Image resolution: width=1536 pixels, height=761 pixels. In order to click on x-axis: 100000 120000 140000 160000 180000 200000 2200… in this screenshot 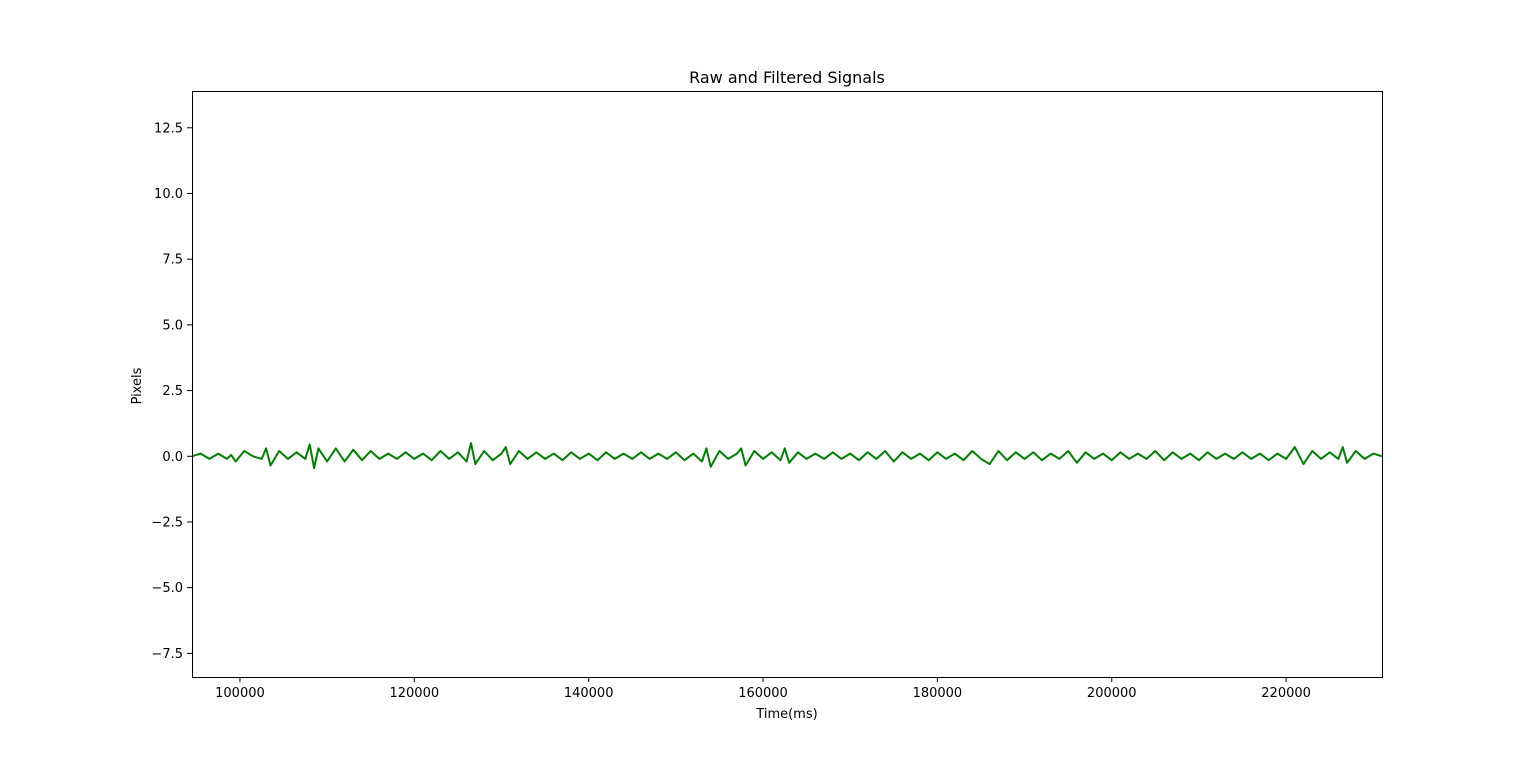, I will do `click(763, 689)`.